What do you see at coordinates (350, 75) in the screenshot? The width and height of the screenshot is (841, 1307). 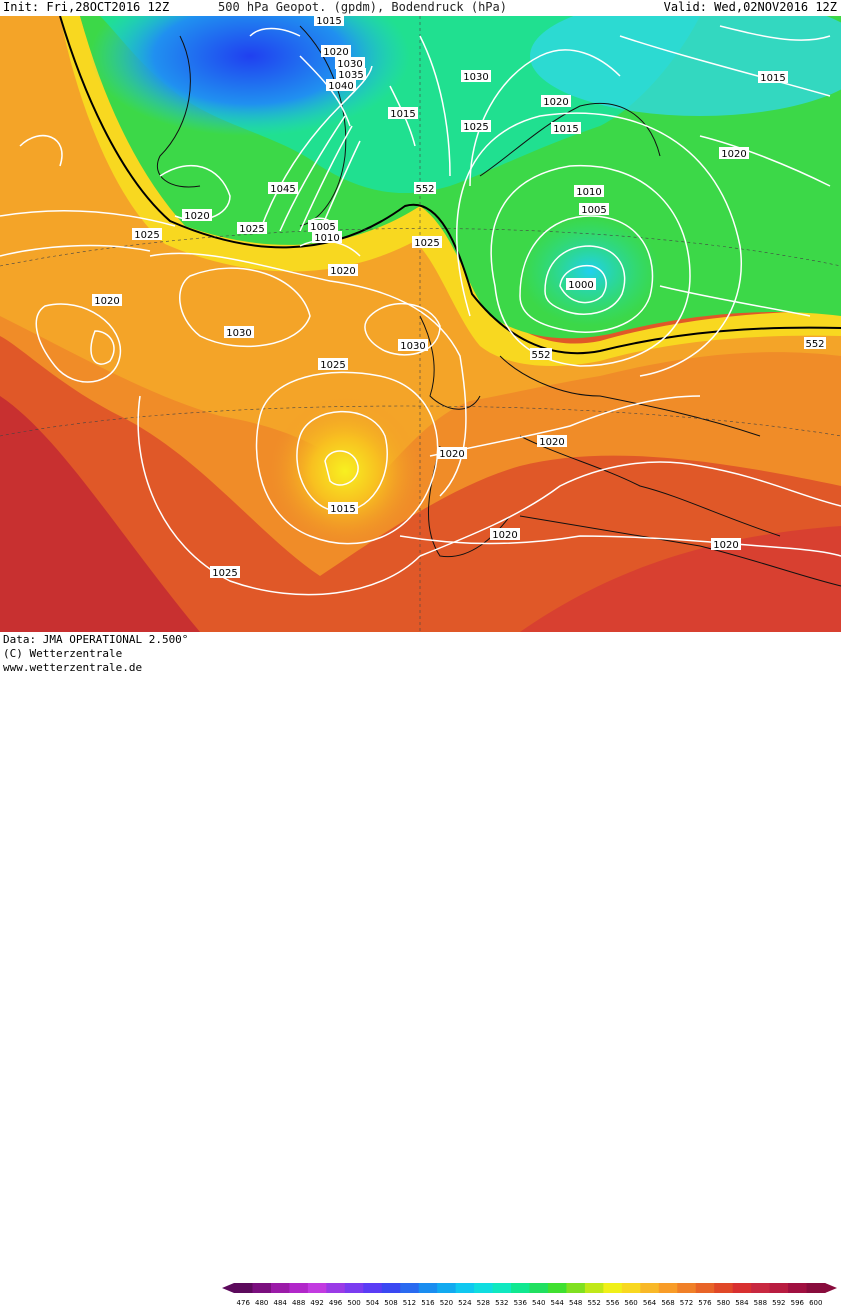 I see `svg-text: 1035` at bounding box center [350, 75].